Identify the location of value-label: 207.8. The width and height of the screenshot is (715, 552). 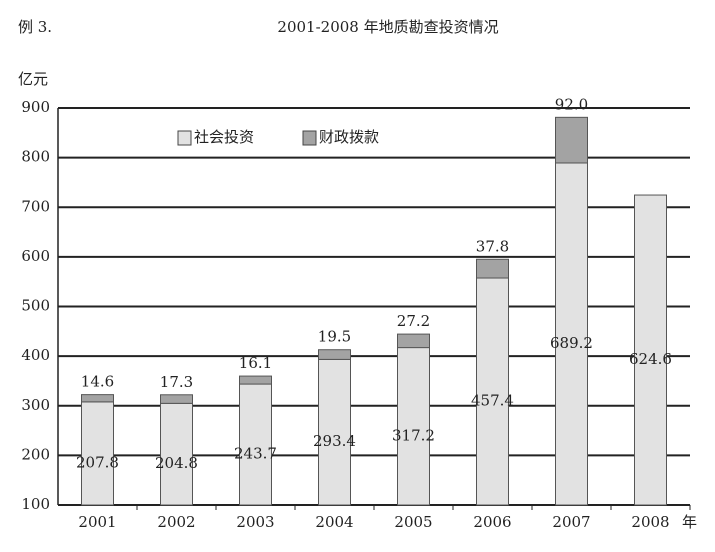
(97, 462).